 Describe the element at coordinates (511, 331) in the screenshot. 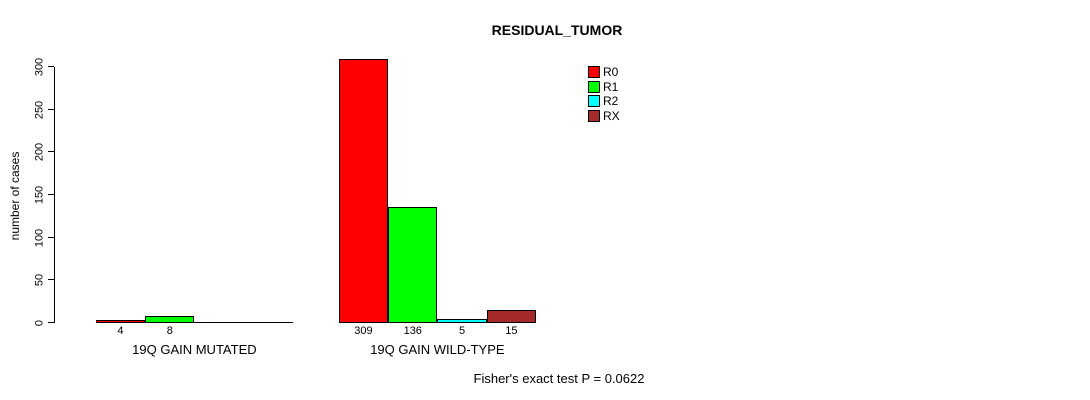

I see `bar-value-label: 15` at that location.